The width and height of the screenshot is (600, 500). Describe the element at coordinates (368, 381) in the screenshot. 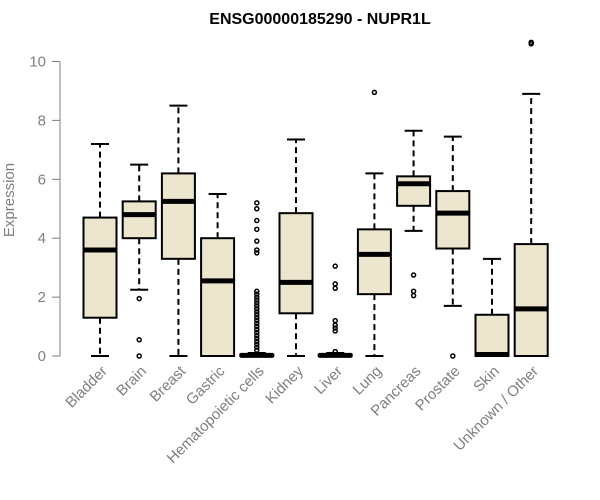

I see `x-tick-label: Lung` at that location.